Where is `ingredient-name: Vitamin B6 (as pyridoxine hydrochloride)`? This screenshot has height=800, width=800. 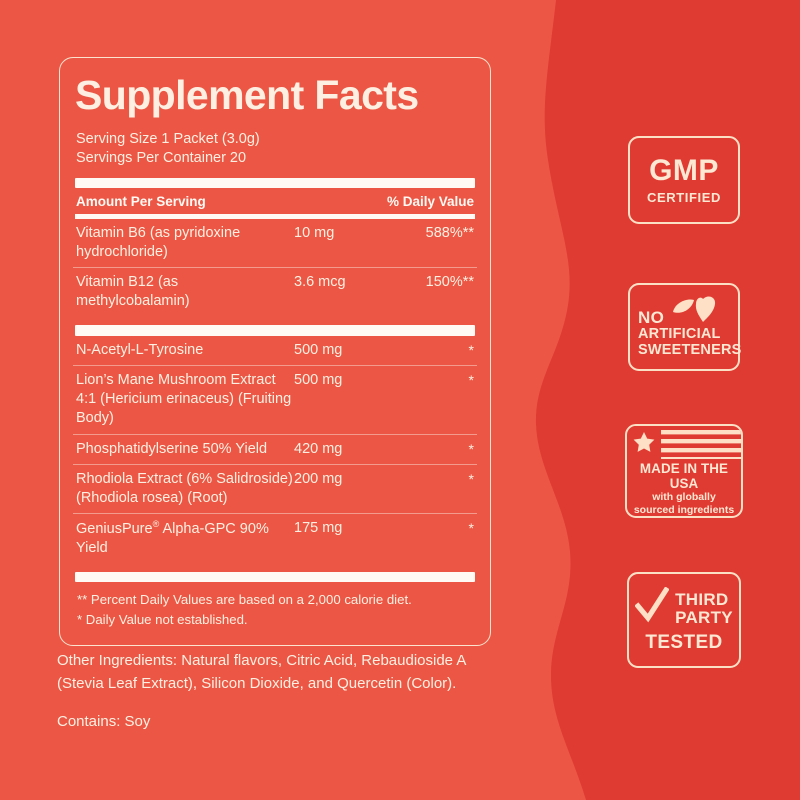
ingredient-name: Vitamin B6 (as pyridoxine hydrochloride) is located at coordinates (158, 242).